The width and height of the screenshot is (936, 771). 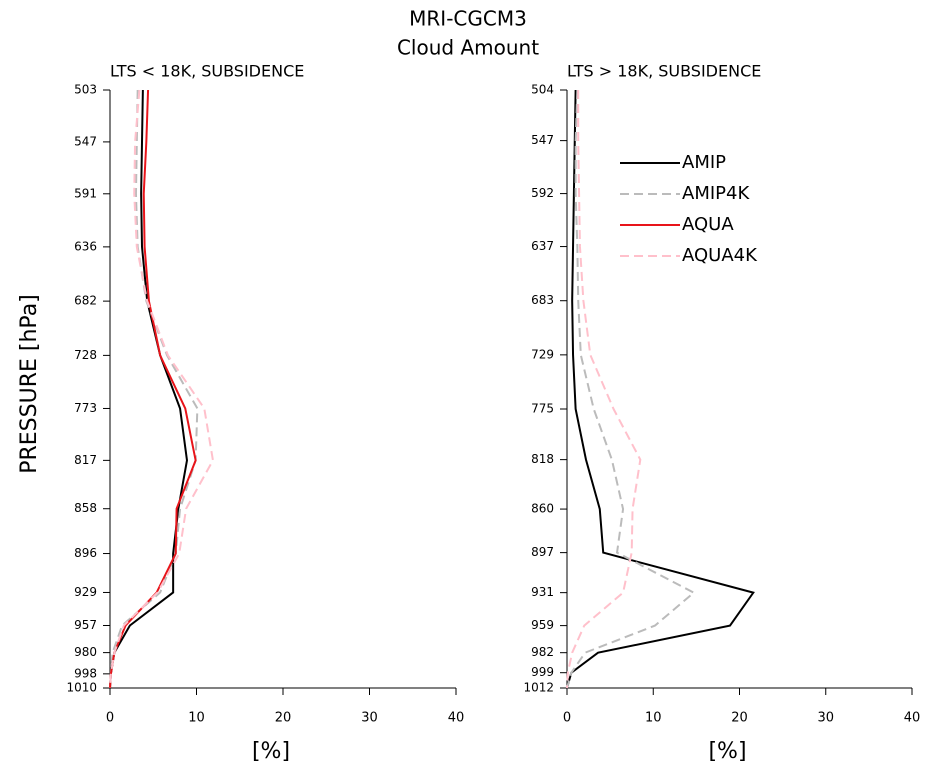 What do you see at coordinates (468, 19) in the screenshot?
I see `figure-title: MRI-CGCM3` at bounding box center [468, 19].